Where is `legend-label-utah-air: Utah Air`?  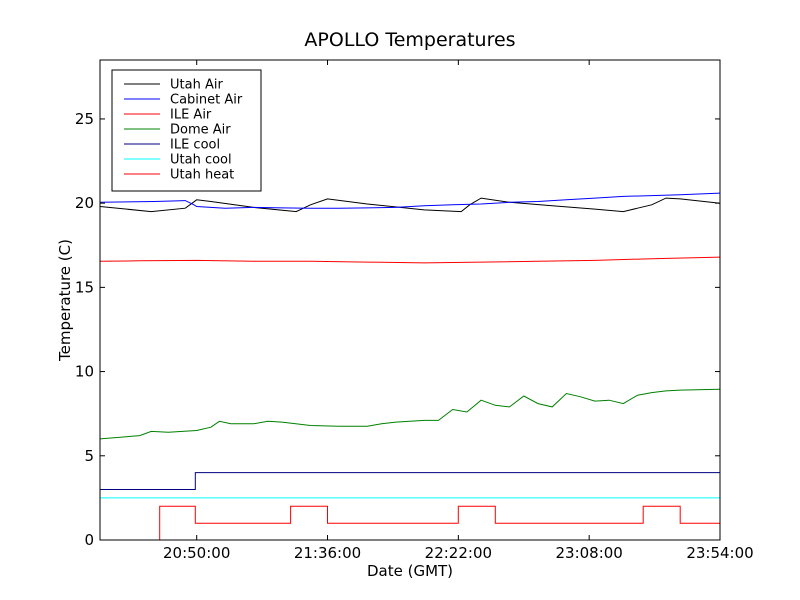 legend-label-utah-air: Utah Air is located at coordinates (196, 85).